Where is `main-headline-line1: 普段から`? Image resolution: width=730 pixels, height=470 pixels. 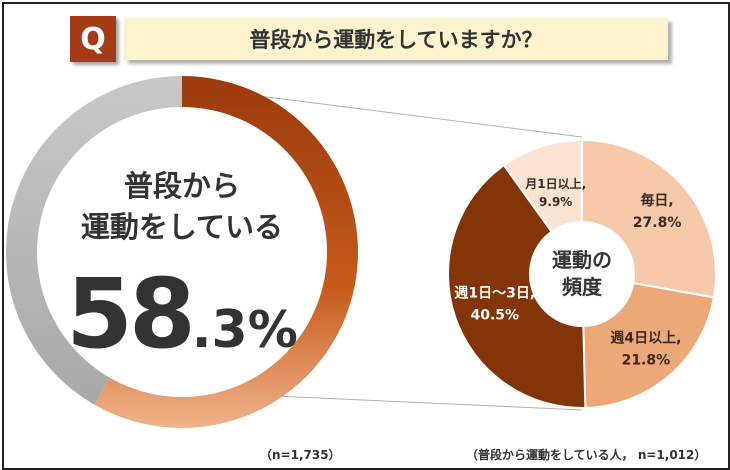
main-headline-line1: 普段から is located at coordinates (182, 186).